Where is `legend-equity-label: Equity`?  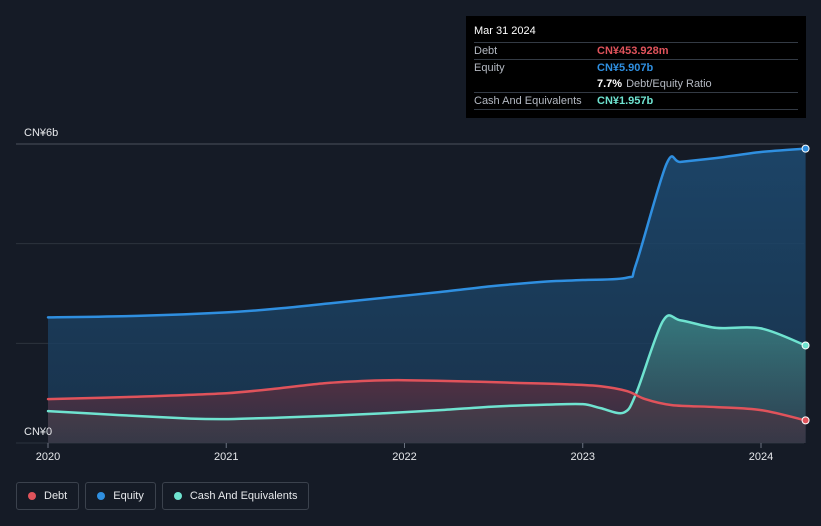
legend-equity-label: Equity is located at coordinates (128, 496).